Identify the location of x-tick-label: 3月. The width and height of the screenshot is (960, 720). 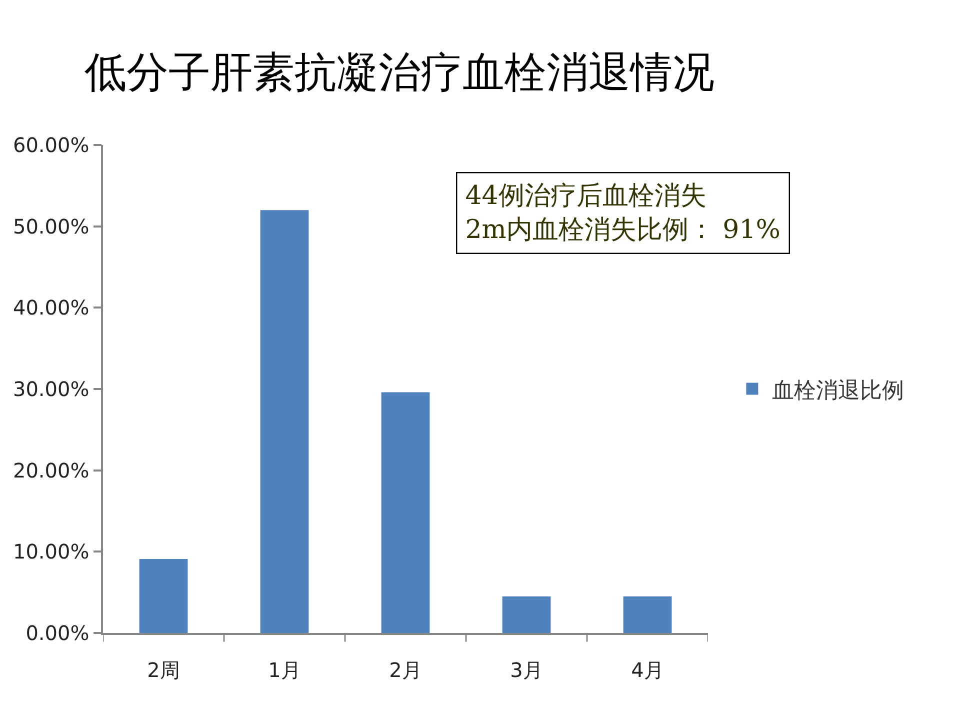
(526, 670).